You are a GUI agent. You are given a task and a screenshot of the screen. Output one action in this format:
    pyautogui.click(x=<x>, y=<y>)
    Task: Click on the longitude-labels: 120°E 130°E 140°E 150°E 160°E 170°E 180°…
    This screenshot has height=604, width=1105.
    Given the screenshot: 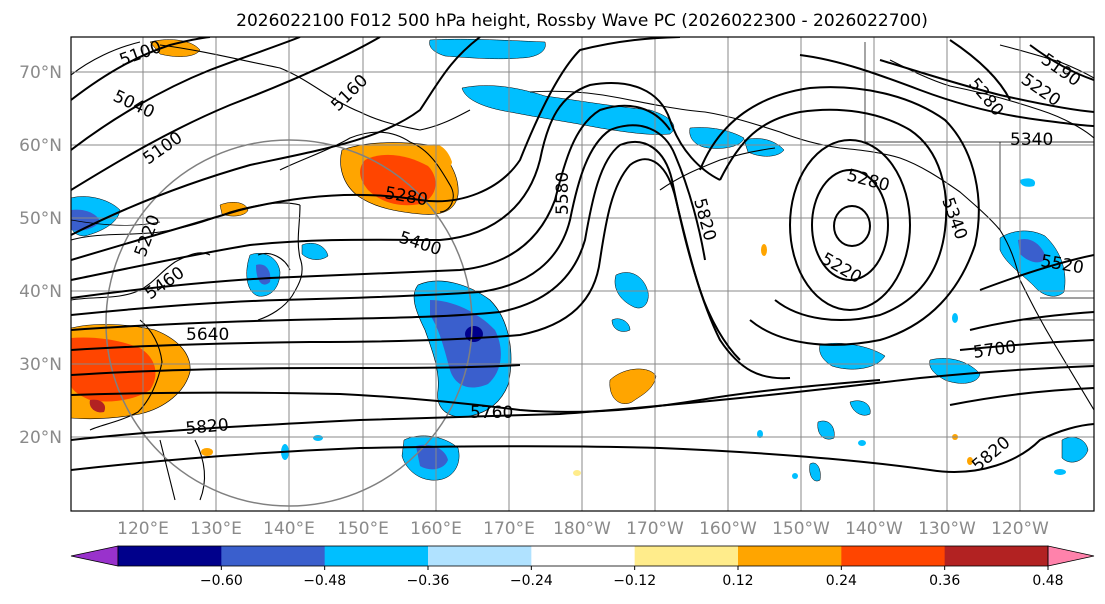 What is the action you would take?
    pyautogui.click(x=583, y=529)
    